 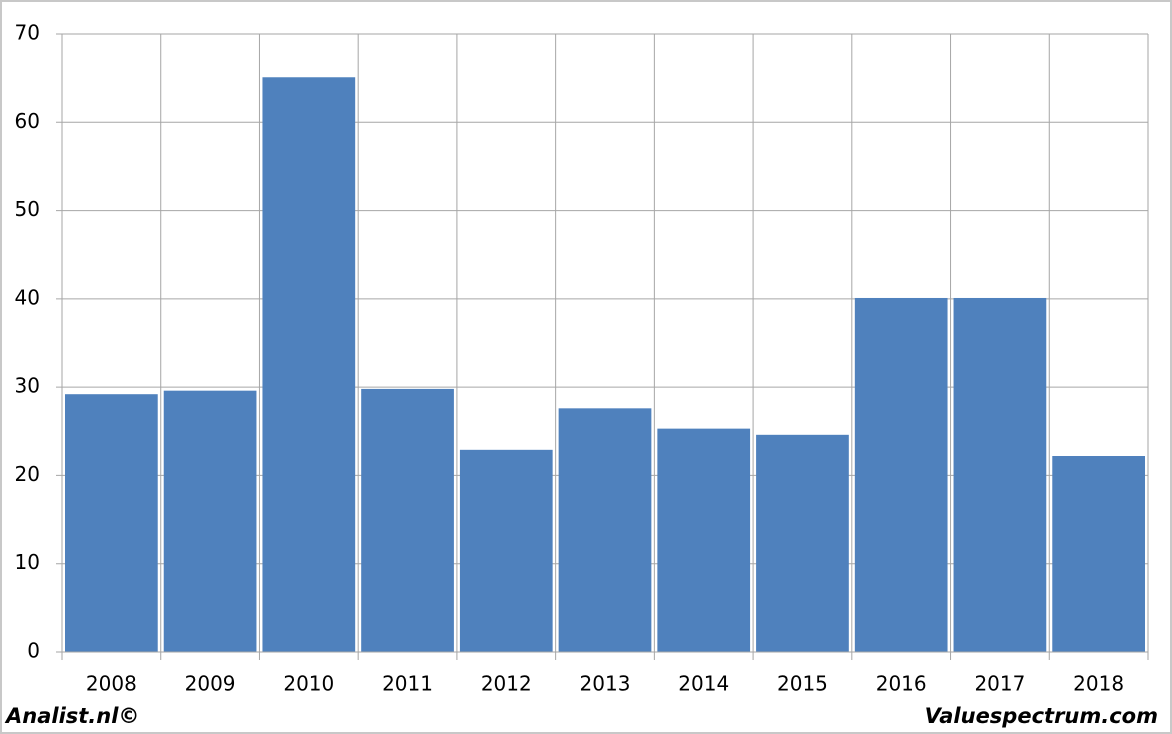 What do you see at coordinates (33, 651) in the screenshot?
I see `y-tick-label: 0` at bounding box center [33, 651].